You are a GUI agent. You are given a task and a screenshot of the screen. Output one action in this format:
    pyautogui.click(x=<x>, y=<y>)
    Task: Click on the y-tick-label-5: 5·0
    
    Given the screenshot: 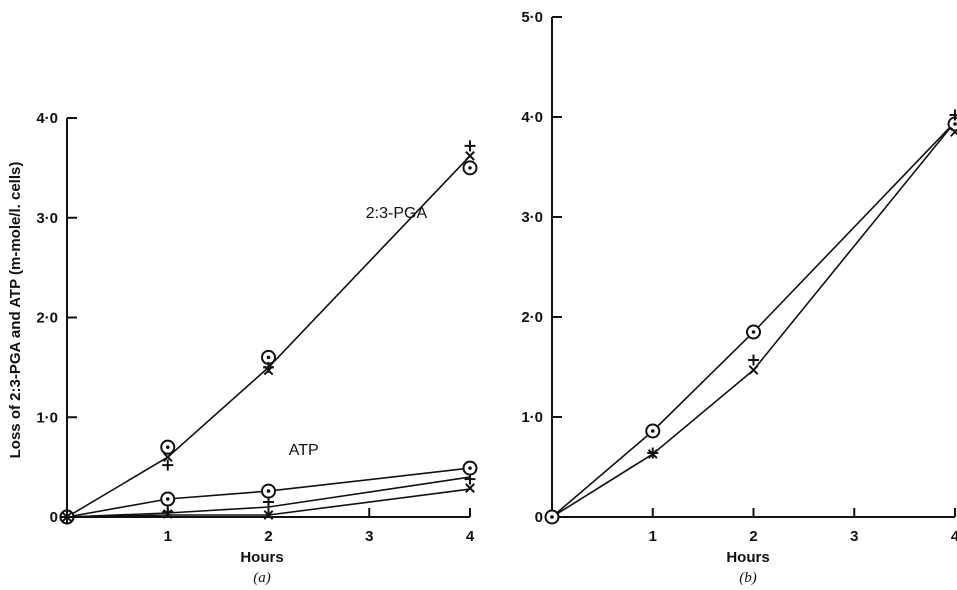 What is the action you would take?
    pyautogui.click(x=532, y=17)
    